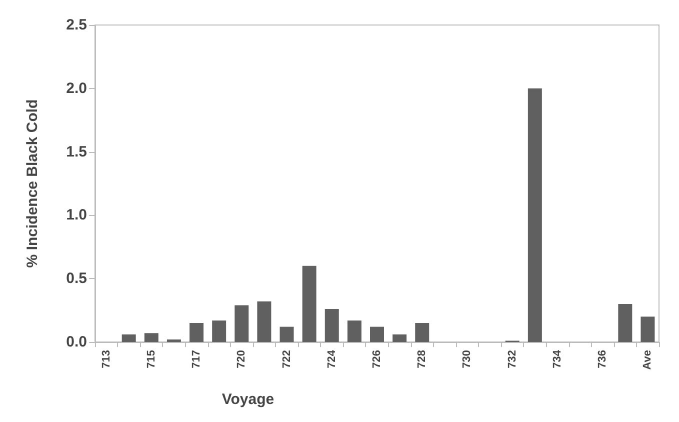  I want to click on y-tick-label: 0.5, so click(76, 279).